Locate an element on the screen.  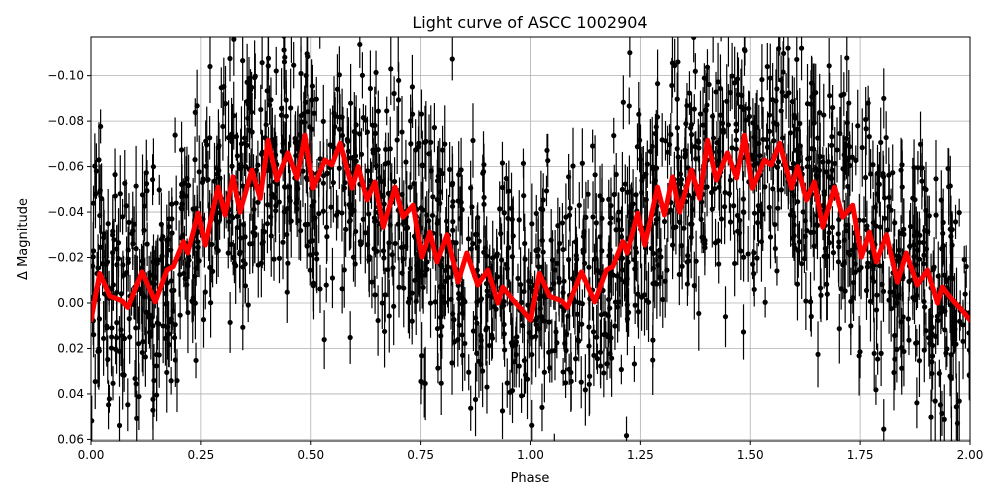
y-tick-label: −0.06 is located at coordinates (65, 167).